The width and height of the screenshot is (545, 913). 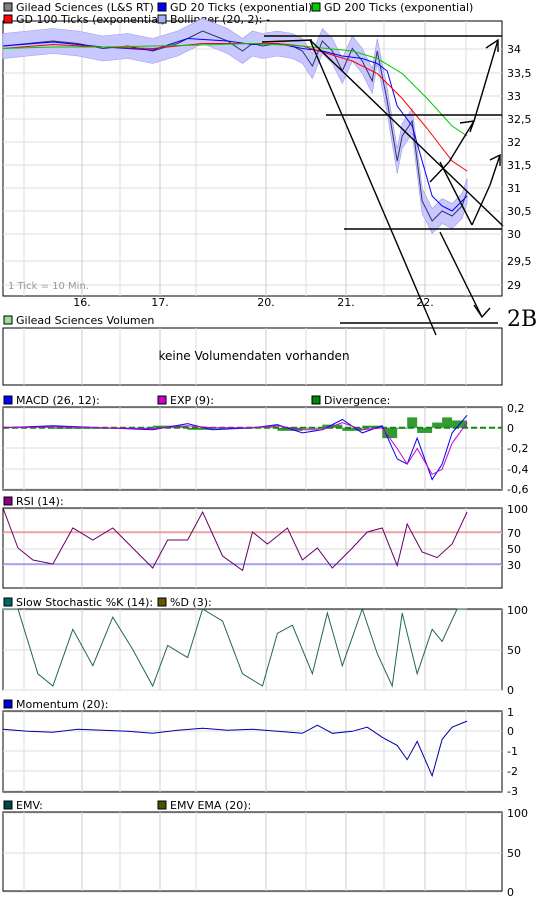 I want to click on legend-label: MACD (26, 12):, so click(x=58, y=400).